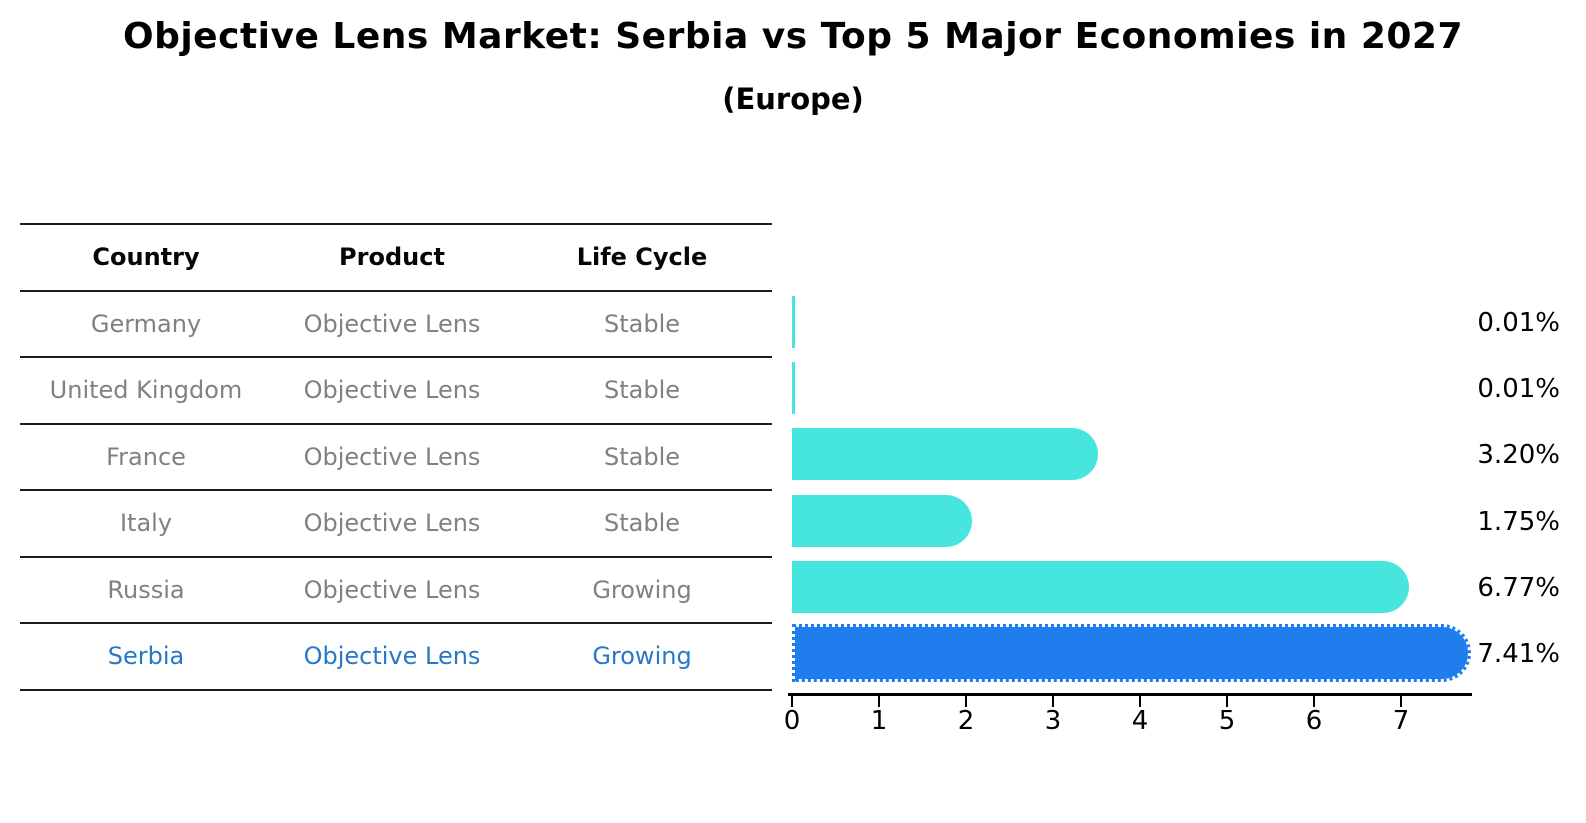 The height and width of the screenshot is (823, 1586). I want to click on table-row-italy: Italy Objective Lens Stable, so click(396, 524).